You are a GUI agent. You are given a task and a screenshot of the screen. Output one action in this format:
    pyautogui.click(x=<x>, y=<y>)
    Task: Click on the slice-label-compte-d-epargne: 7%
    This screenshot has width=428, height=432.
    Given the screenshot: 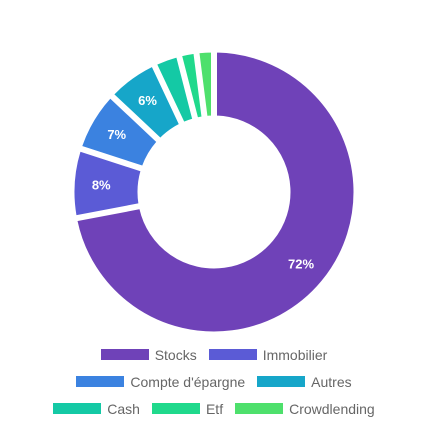 What is the action you would take?
    pyautogui.click(x=116, y=134)
    